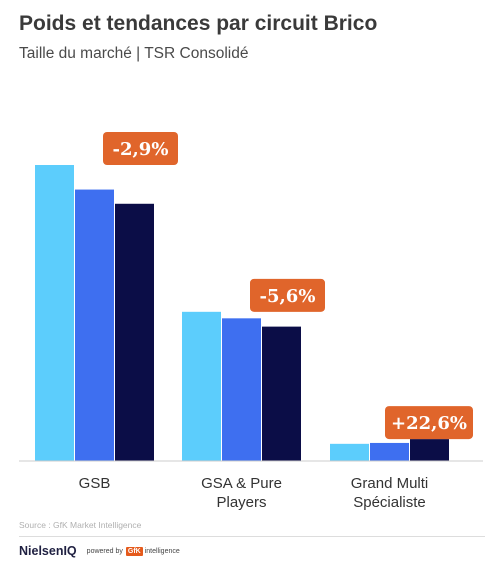  I want to click on annotation-label-0: -2,9%, so click(141, 149).